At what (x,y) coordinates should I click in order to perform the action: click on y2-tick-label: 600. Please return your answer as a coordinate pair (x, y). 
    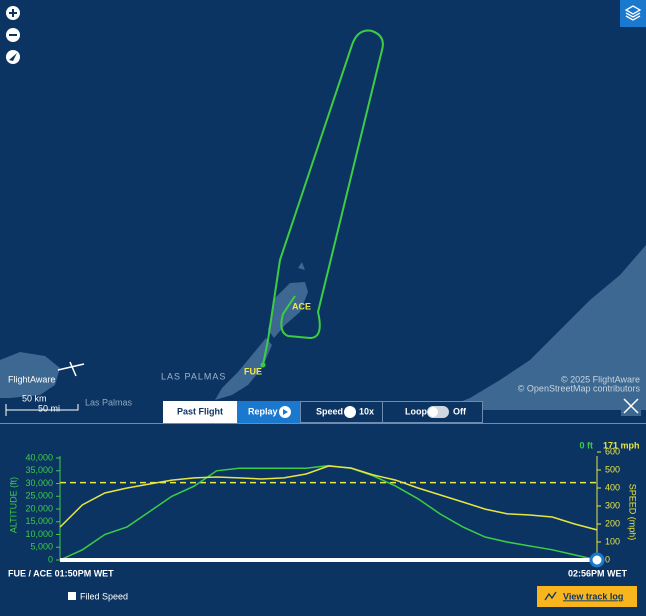
    Looking at the image, I should click on (612, 451).